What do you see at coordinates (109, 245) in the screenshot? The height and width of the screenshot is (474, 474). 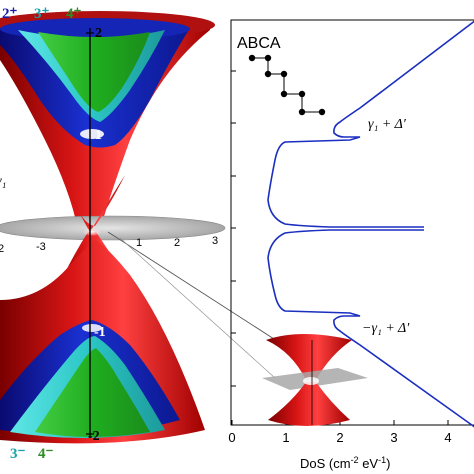 I see `plane-ticks: 2 -3 1 2 3` at bounding box center [109, 245].